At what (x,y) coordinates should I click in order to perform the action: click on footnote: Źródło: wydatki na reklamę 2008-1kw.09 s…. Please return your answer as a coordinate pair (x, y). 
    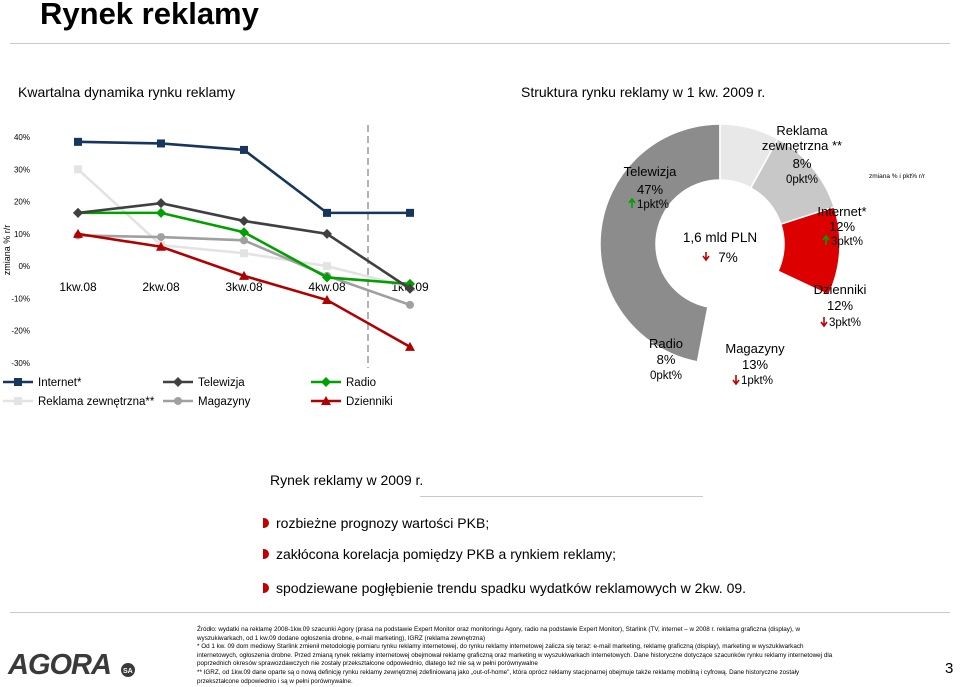
    Looking at the image, I should click on (499, 634).